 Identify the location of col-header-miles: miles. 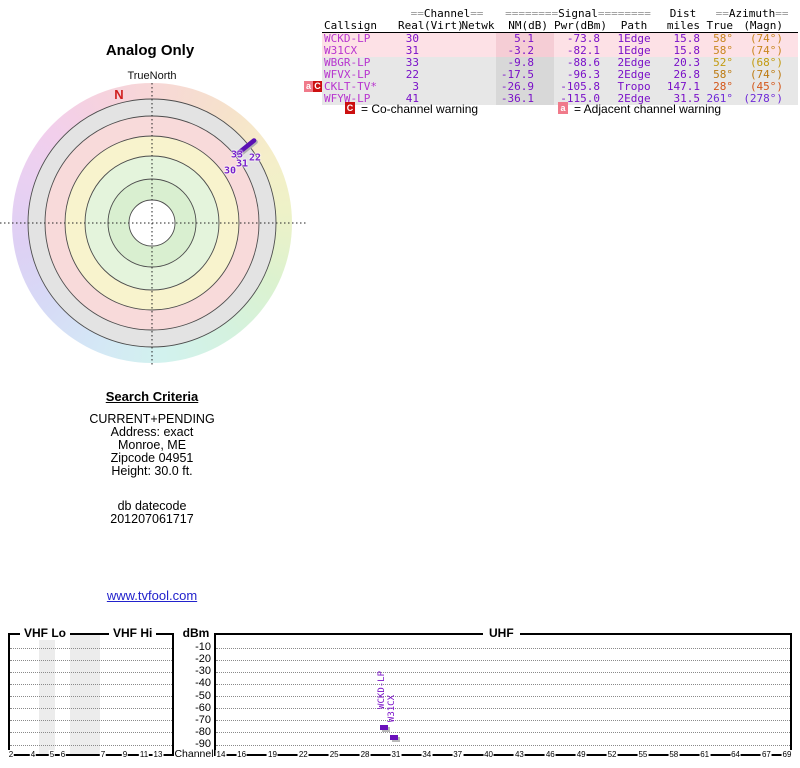
(683, 26).